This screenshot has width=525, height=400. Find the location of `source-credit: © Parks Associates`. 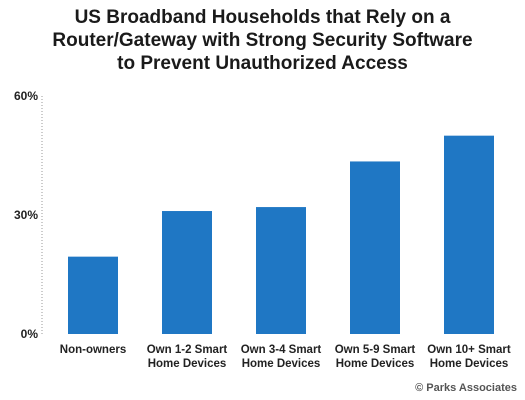

source-credit: © Parks Associates is located at coordinates (466, 388).